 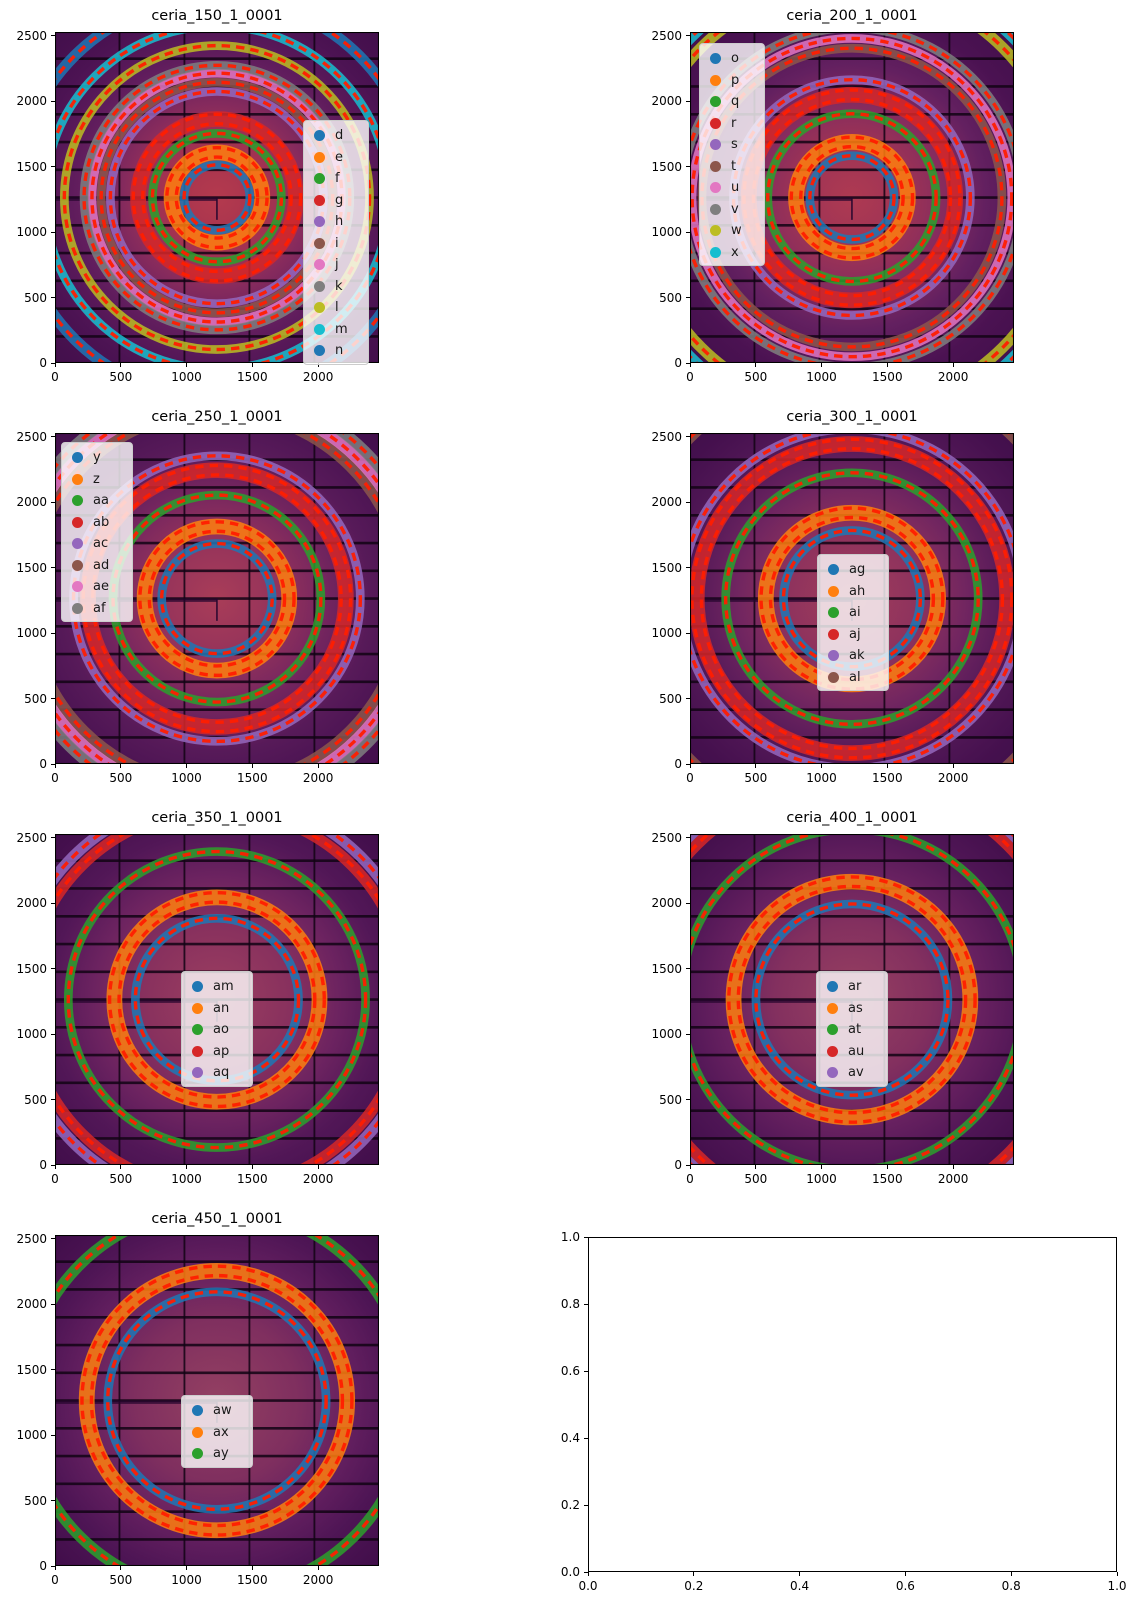 What do you see at coordinates (221, 1051) in the screenshot?
I see `legend-label: ap` at bounding box center [221, 1051].